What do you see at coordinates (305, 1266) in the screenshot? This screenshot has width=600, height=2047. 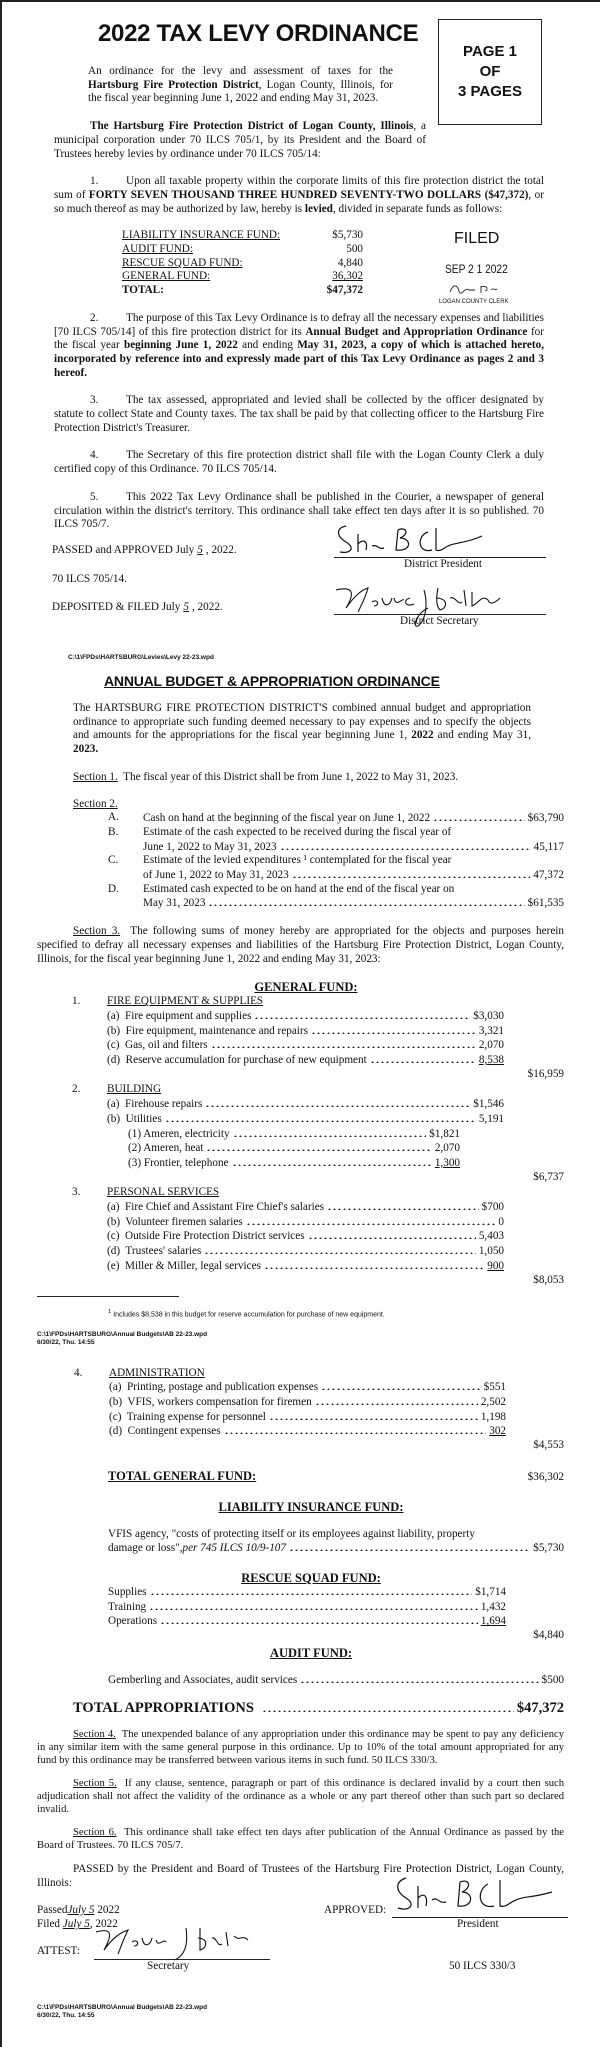 I see `line-item: (e) Miller & Miller, legal services 900` at bounding box center [305, 1266].